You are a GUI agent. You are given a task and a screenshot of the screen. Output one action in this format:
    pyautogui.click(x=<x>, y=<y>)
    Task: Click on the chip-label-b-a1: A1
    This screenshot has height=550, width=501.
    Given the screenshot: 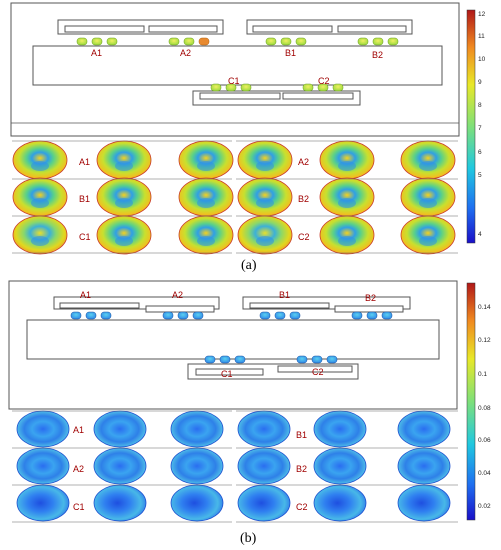 What is the action you would take?
    pyautogui.click(x=85, y=295)
    